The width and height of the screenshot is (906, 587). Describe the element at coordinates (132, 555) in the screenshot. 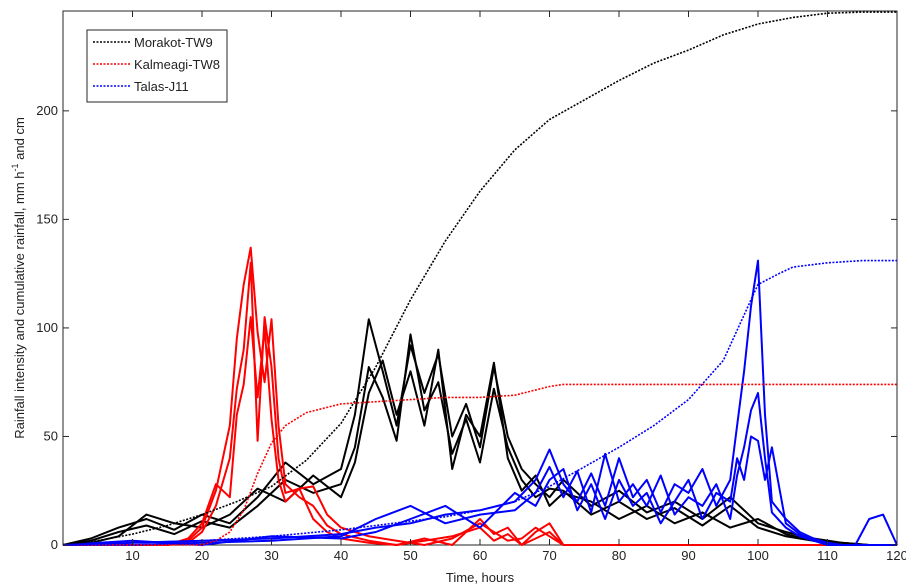

I see `x-tick-label: 10` at that location.